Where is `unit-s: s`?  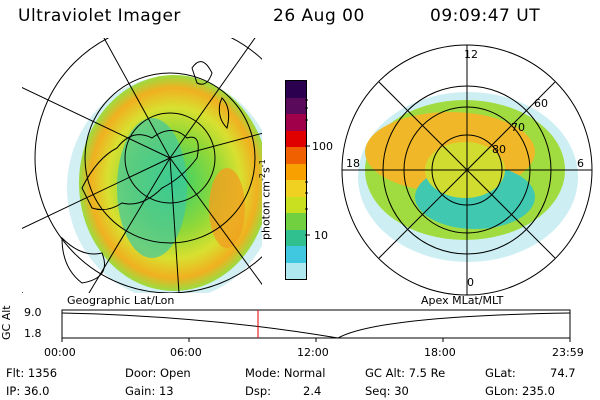
unit-s: s is located at coordinates (266, 170).